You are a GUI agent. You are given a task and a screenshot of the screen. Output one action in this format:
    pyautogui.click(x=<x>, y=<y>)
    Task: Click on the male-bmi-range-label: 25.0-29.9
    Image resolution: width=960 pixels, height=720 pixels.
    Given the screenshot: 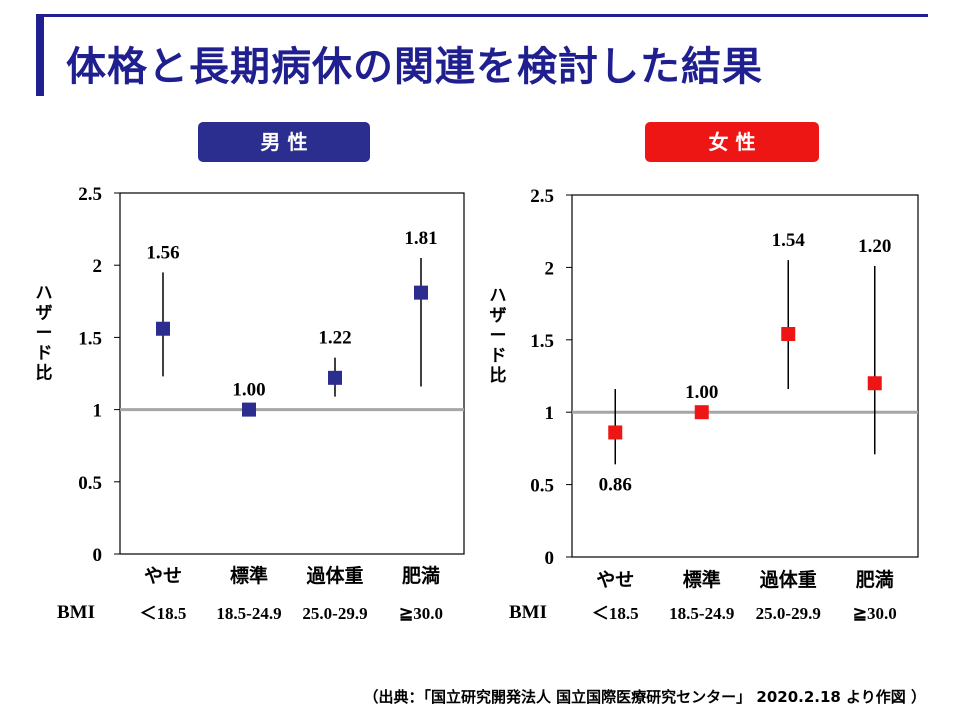 What is the action you would take?
    pyautogui.click(x=334, y=613)
    